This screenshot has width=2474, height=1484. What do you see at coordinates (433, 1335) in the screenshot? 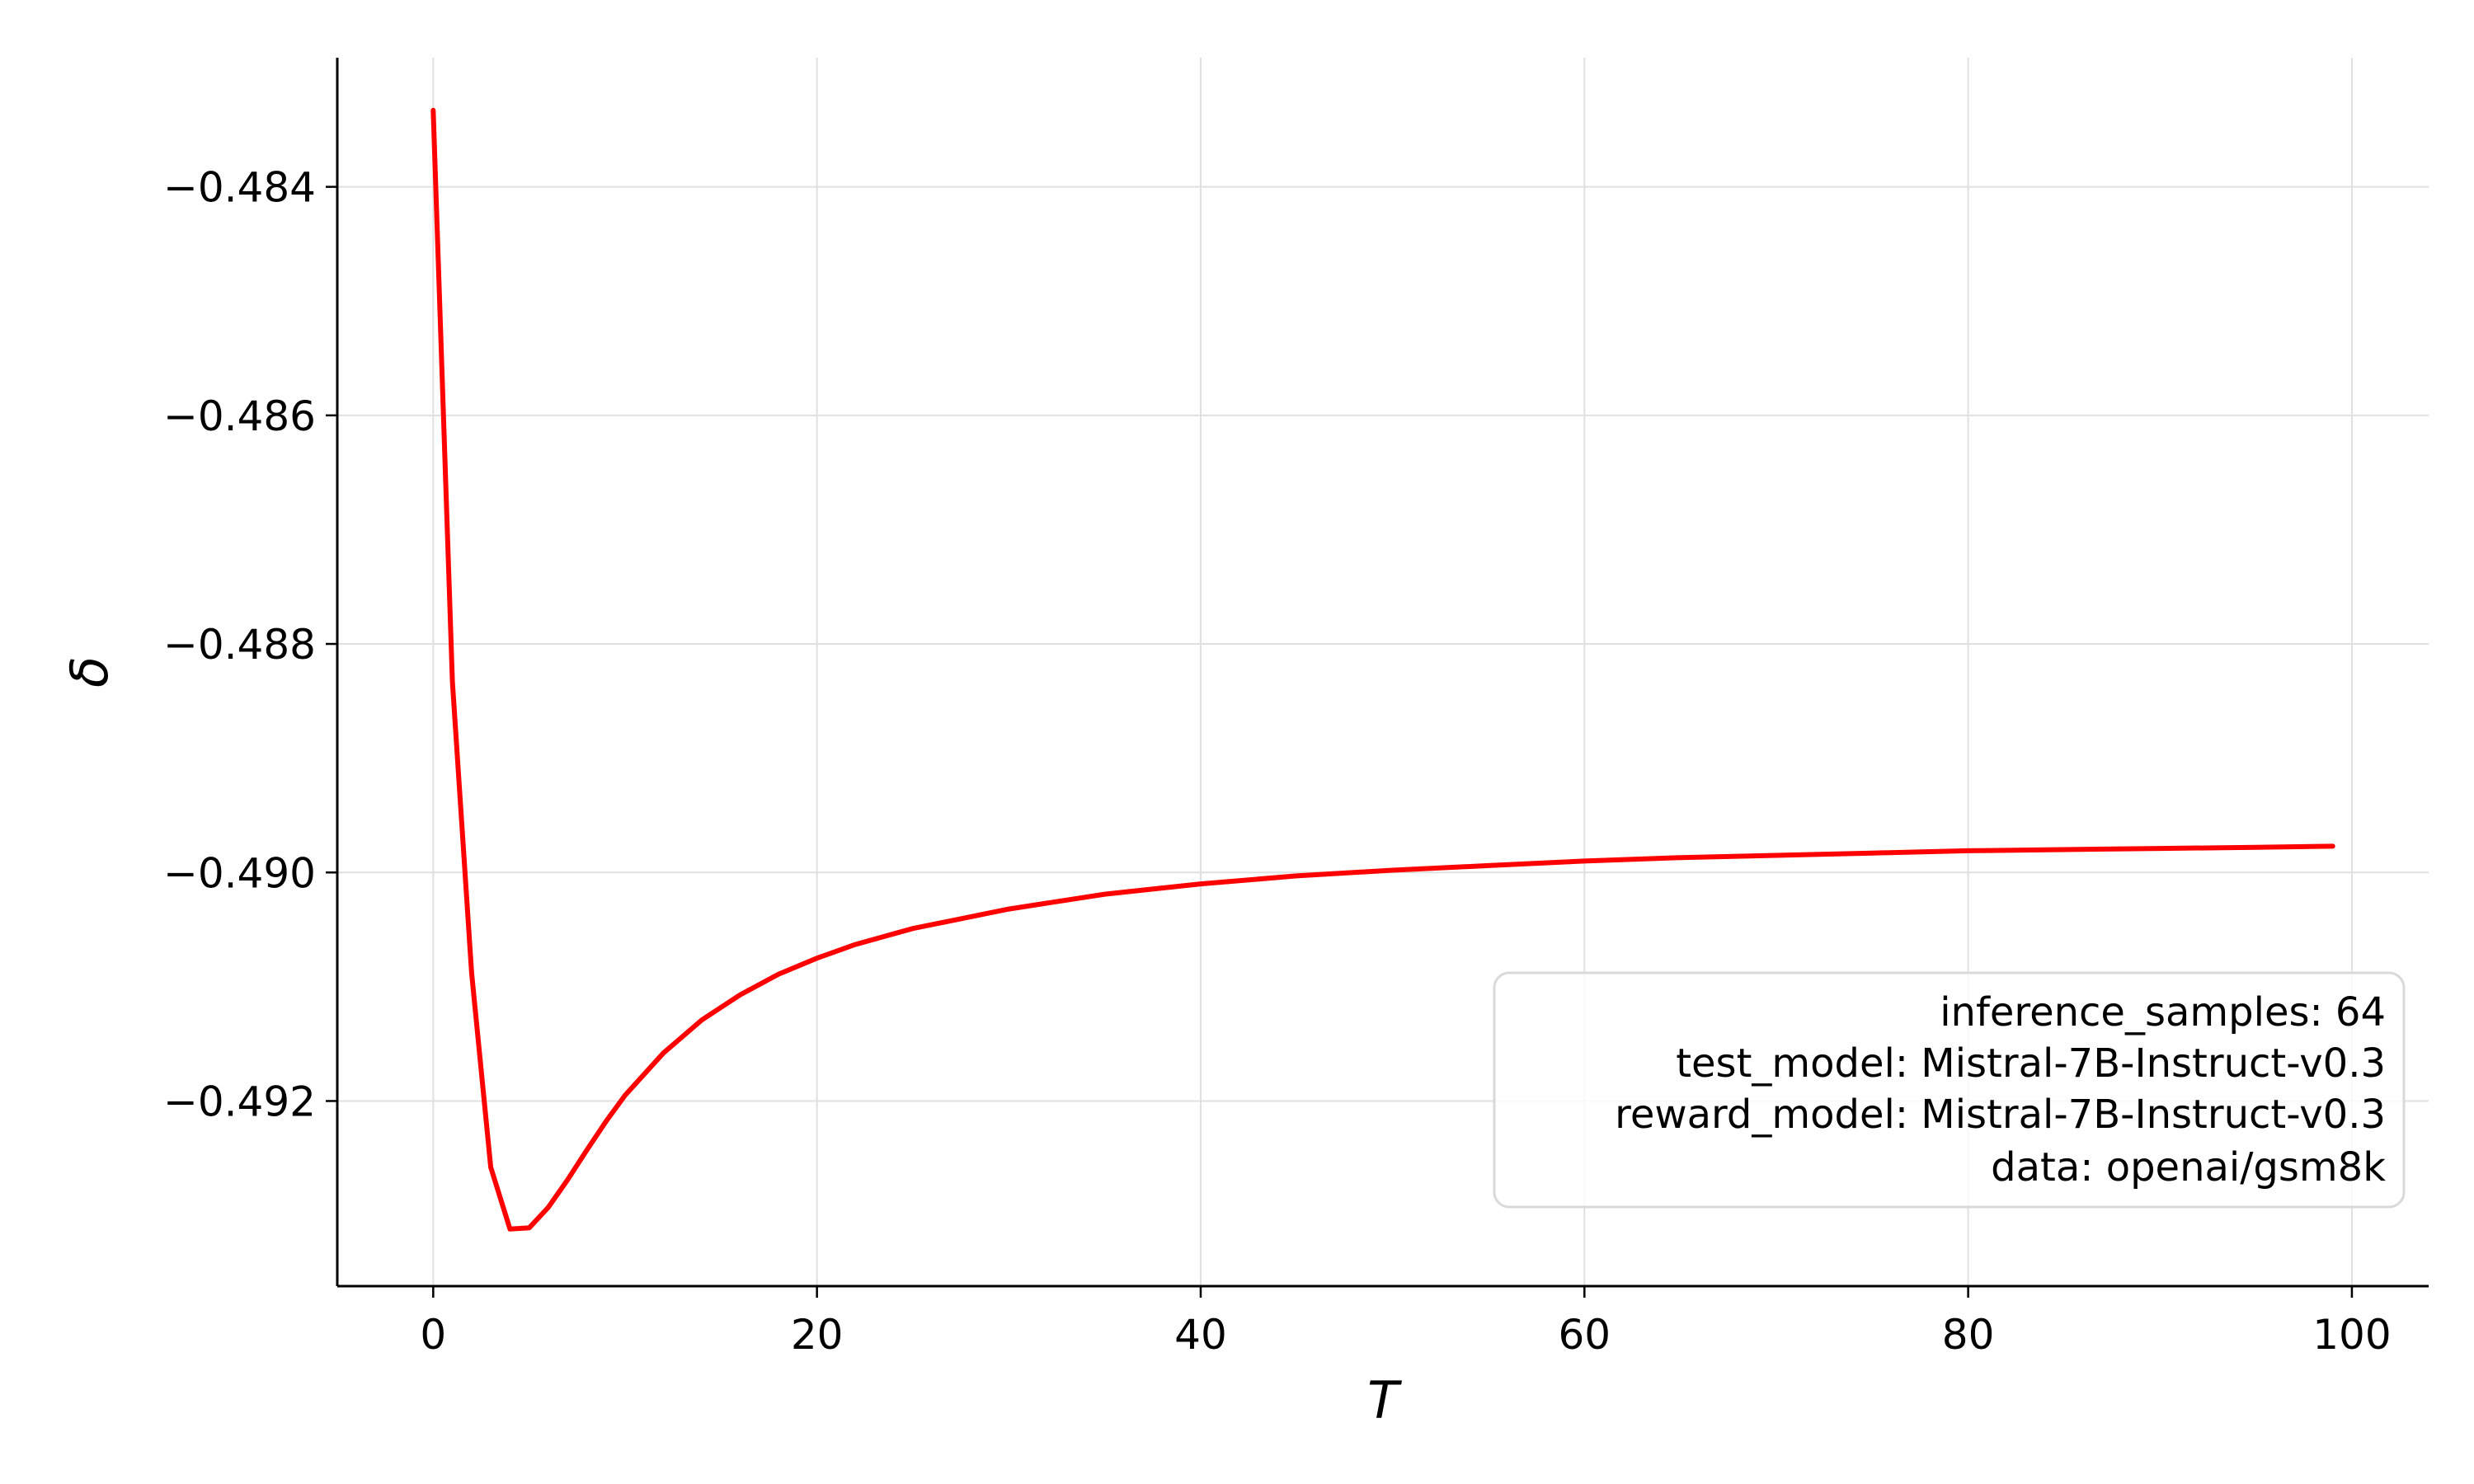
I see `x-tick-label: 0` at bounding box center [433, 1335].